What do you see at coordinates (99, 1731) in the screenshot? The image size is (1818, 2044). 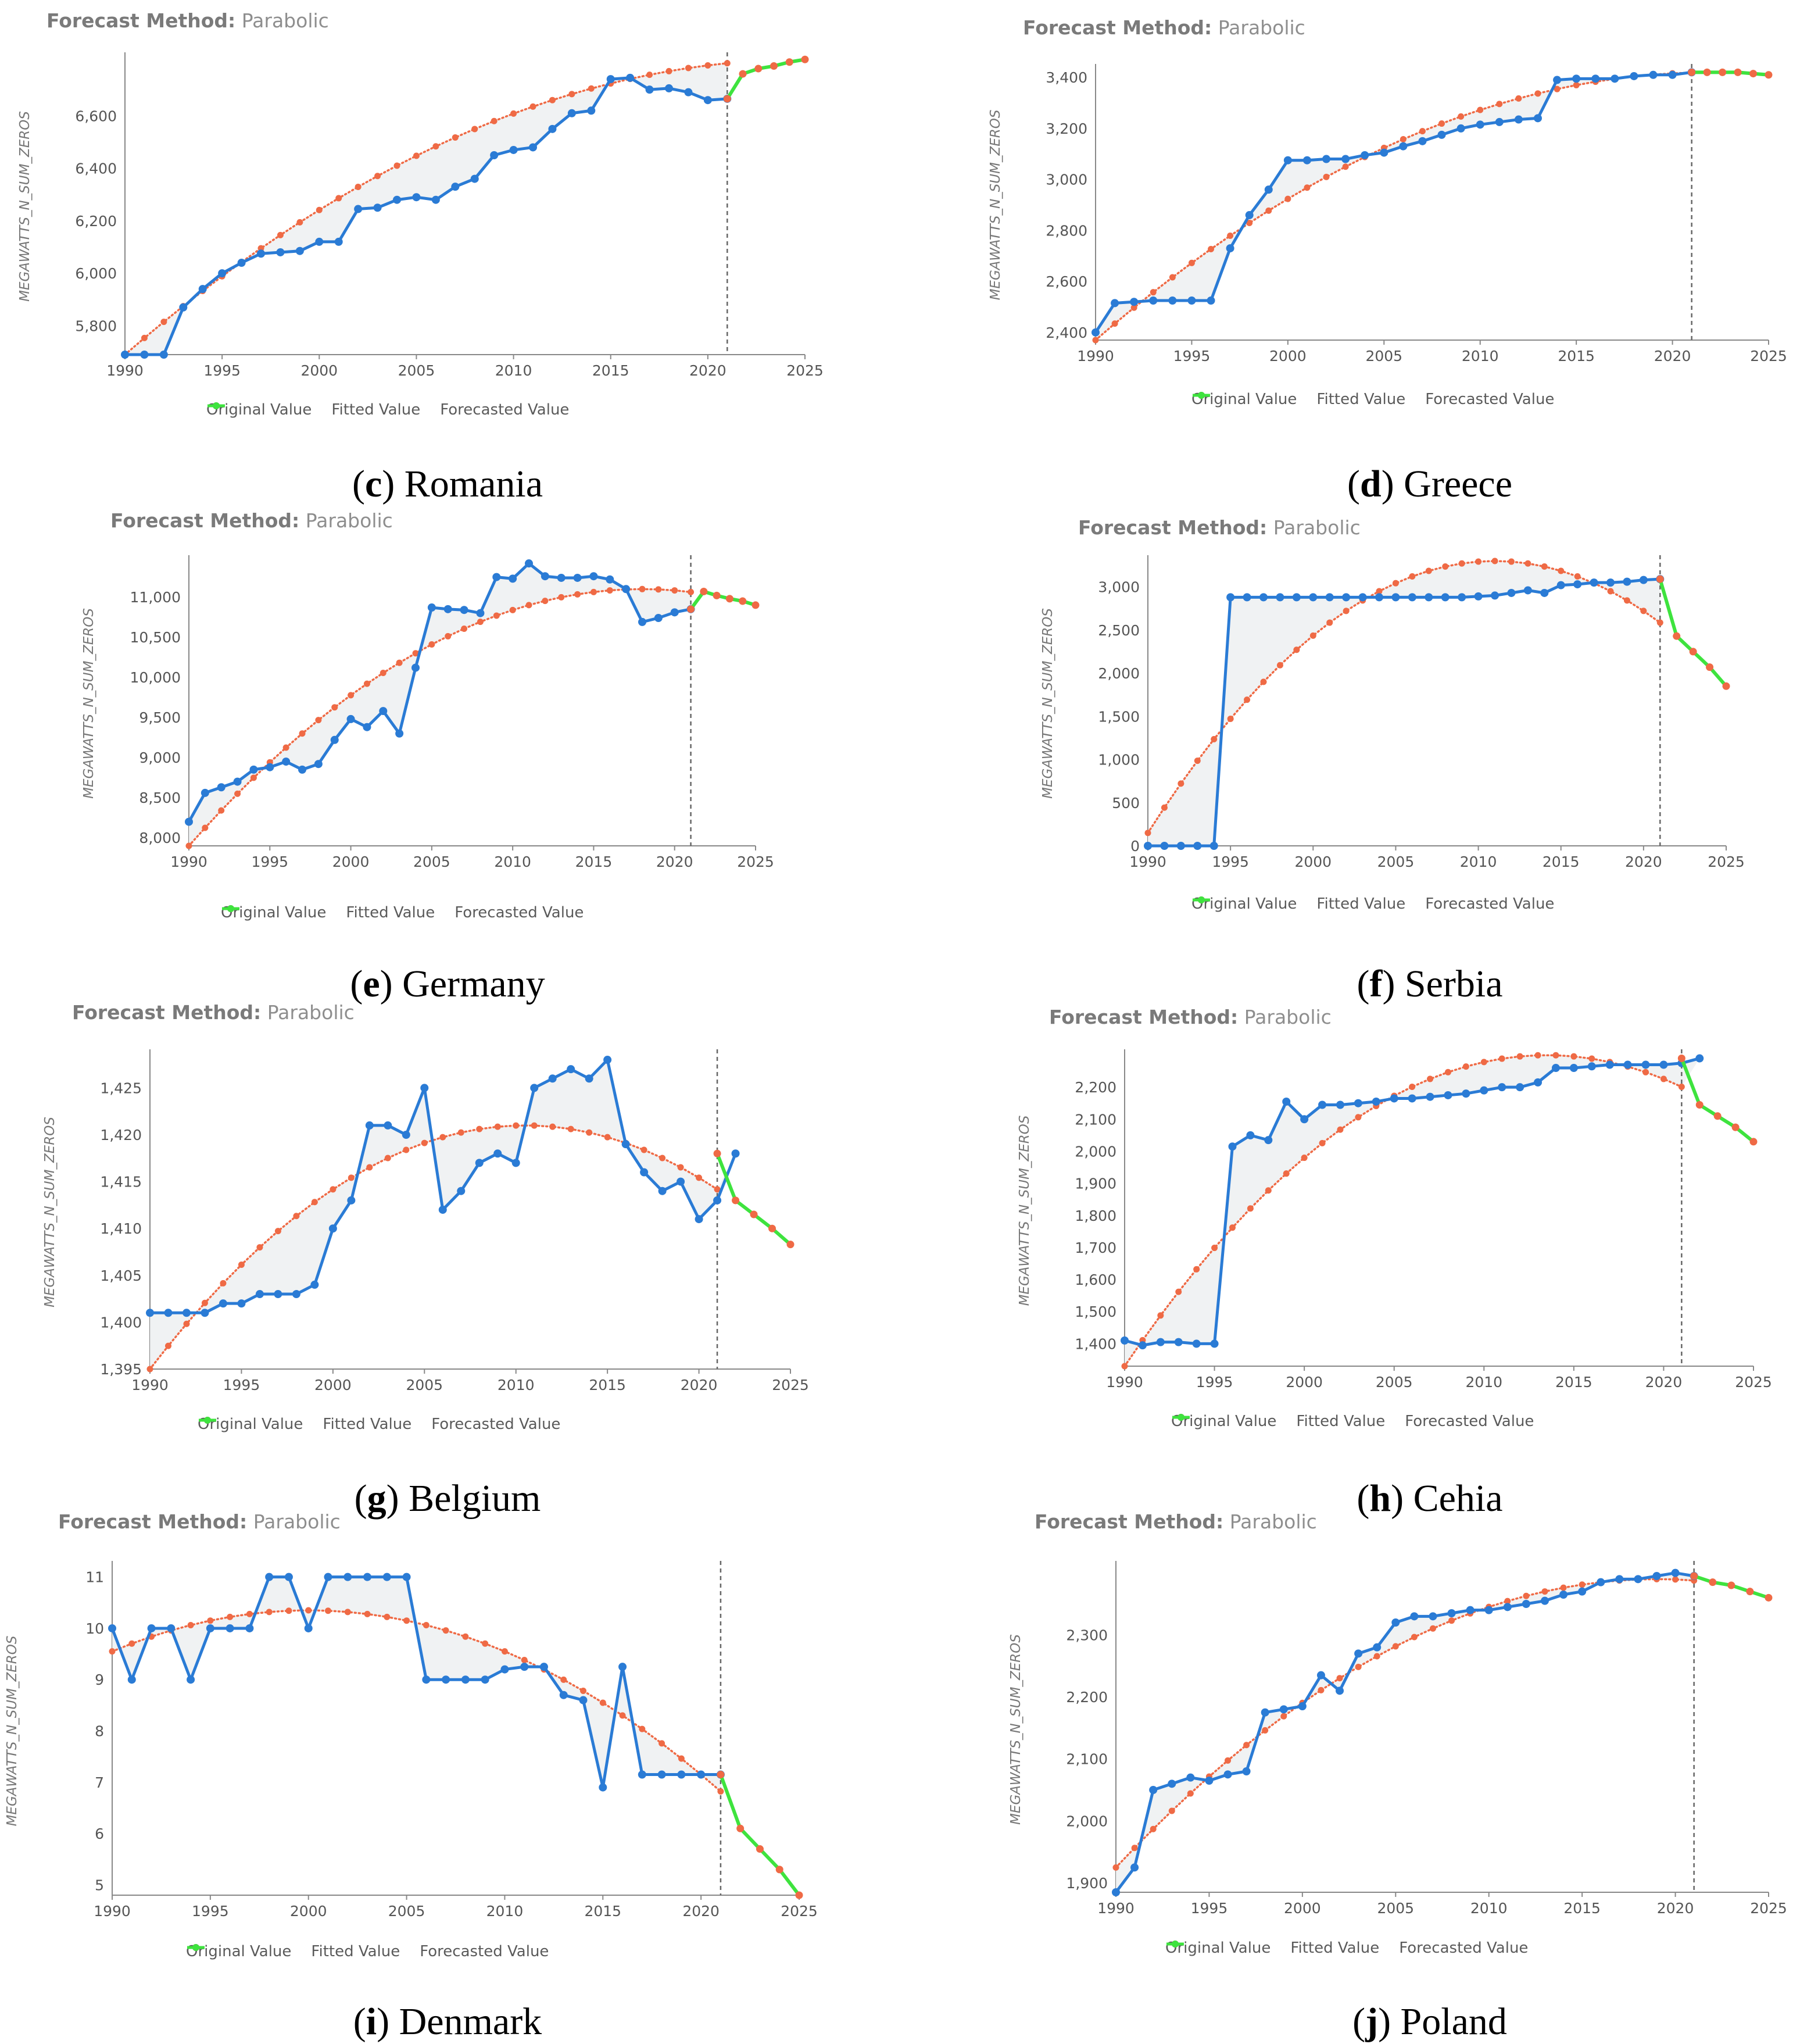 I see `y-tick-label: 8` at bounding box center [99, 1731].